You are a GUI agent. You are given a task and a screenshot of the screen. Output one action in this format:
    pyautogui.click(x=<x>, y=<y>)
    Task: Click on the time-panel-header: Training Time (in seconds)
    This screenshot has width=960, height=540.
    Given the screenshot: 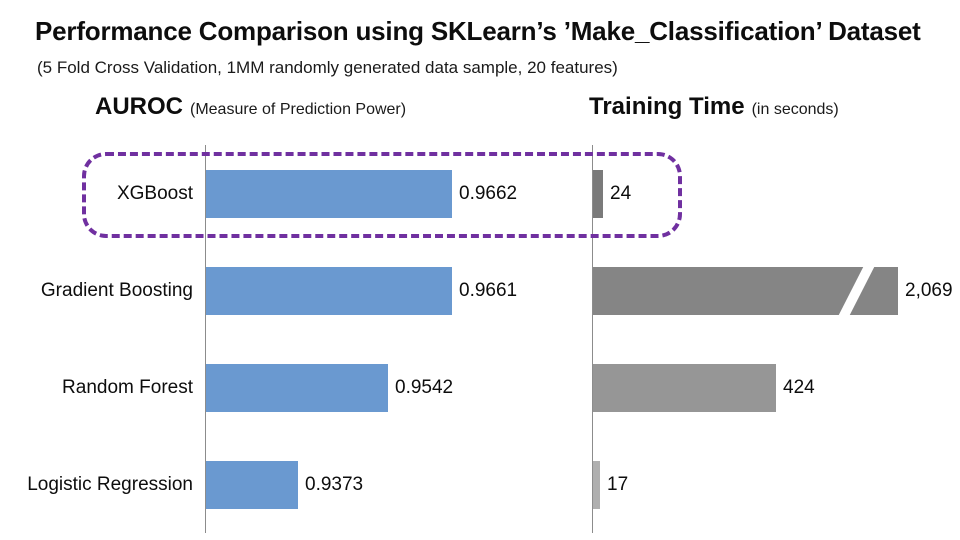 What is the action you would take?
    pyautogui.click(x=714, y=107)
    